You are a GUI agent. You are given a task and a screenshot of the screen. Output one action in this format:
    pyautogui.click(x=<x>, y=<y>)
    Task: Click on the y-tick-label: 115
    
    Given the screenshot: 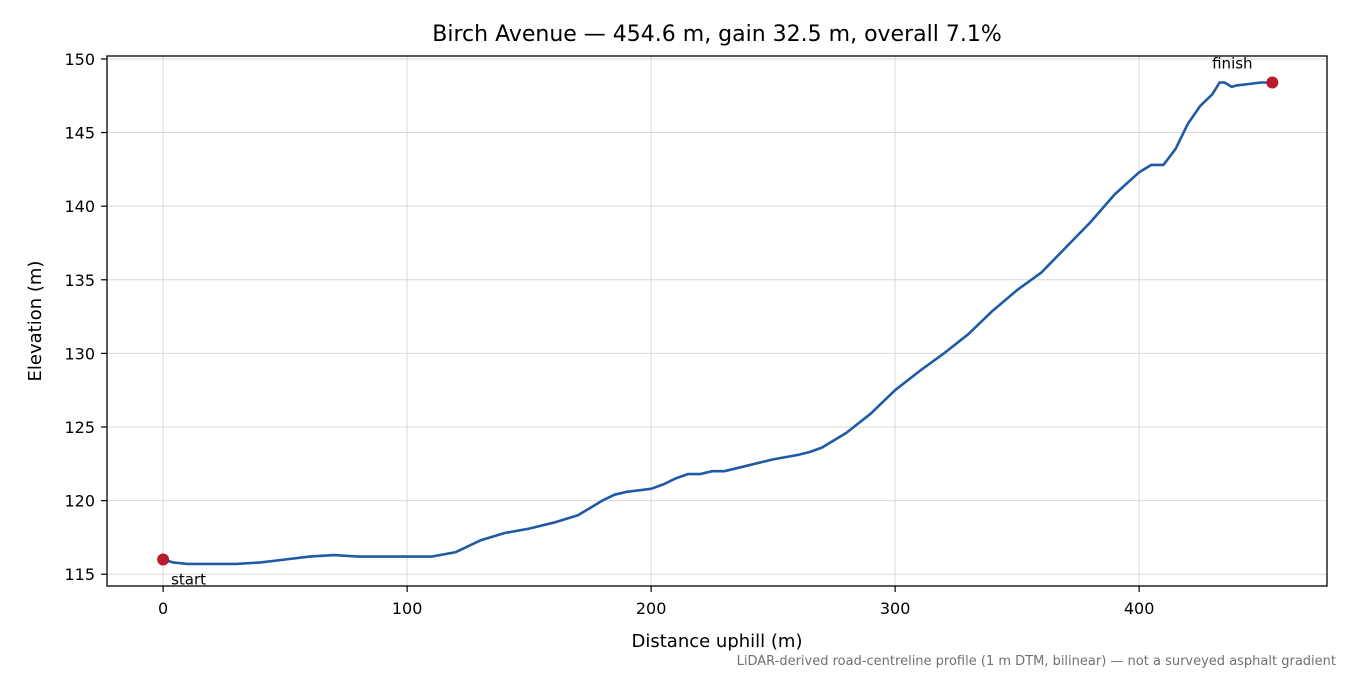 What is the action you would take?
    pyautogui.click(x=79, y=574)
    